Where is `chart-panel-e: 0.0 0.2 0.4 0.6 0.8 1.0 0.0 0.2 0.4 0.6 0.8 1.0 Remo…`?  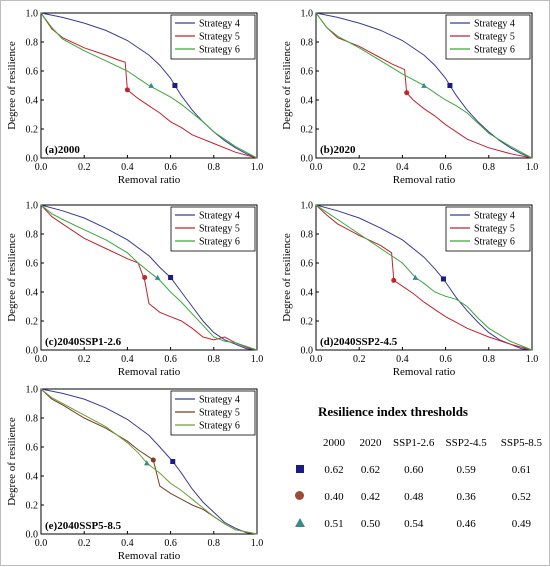
chart-panel-e: 0.0 0.2 0.4 0.6 0.8 1.0 0.0 0.2 0.4 0.6 0.8 1.0 Remo… is located at coordinates (135, 474).